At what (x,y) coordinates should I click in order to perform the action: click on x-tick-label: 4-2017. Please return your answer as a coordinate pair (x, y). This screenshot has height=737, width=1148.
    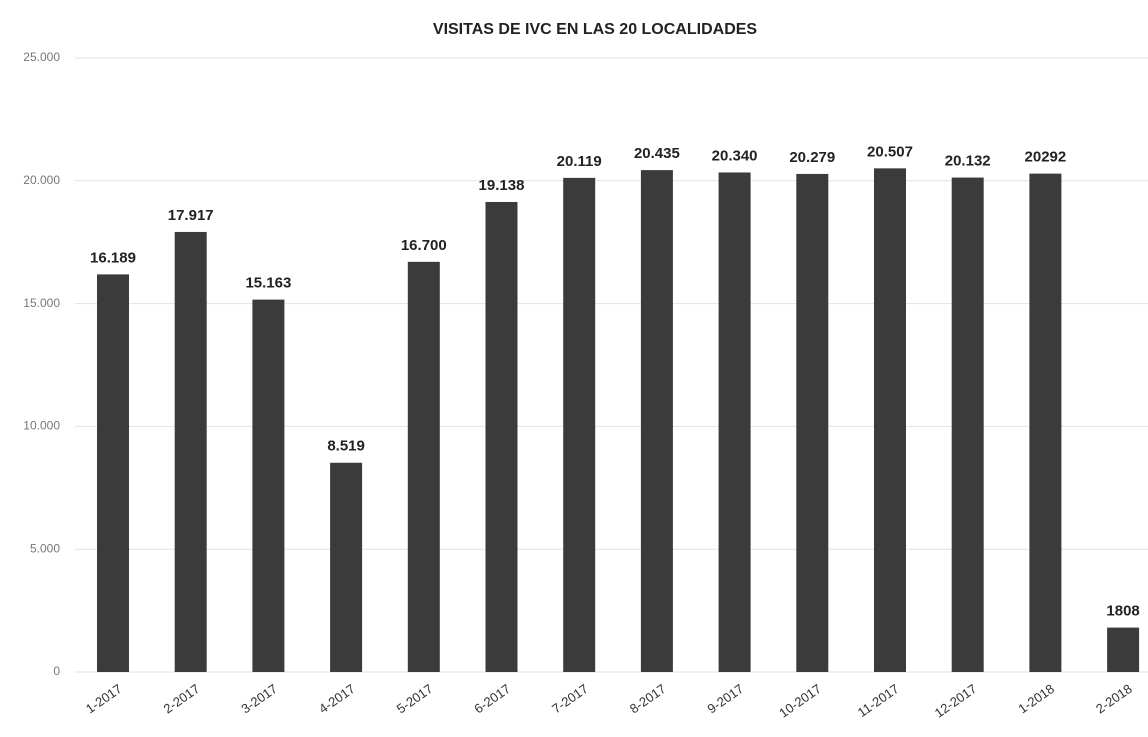
    Looking at the image, I should click on (337, 699).